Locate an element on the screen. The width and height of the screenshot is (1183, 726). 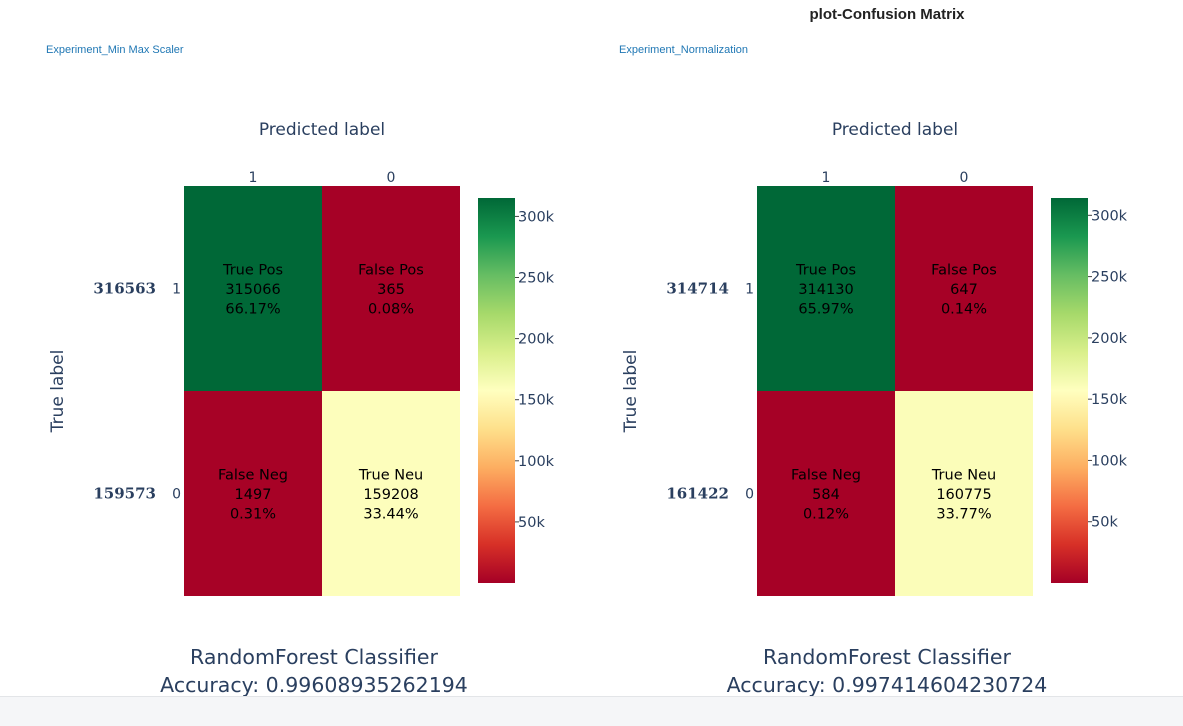
caption-accuracy: Accuracy: 0.99608935262194 is located at coordinates (314, 685).